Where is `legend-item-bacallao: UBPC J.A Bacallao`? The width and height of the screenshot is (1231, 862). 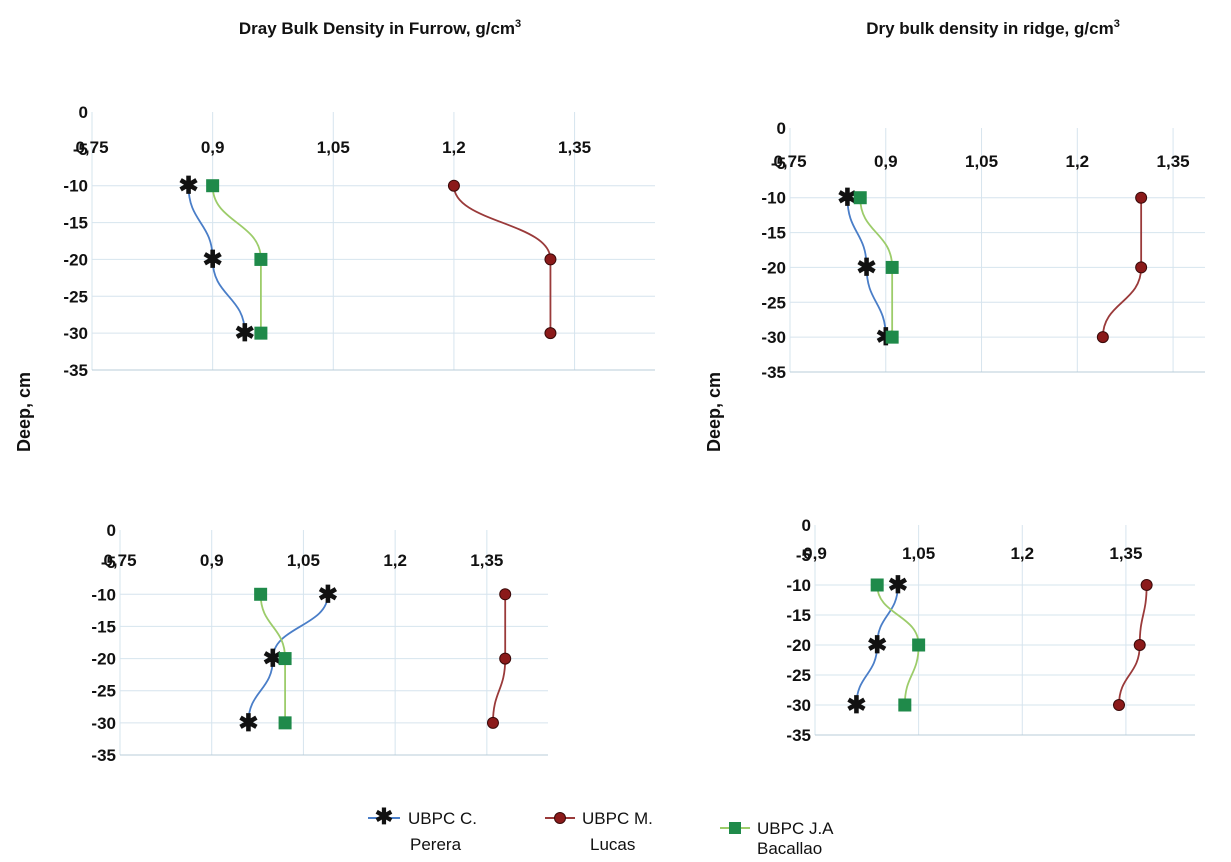
legend-item-bacallao: UBPC J.A Bacallao is located at coordinates (777, 838).